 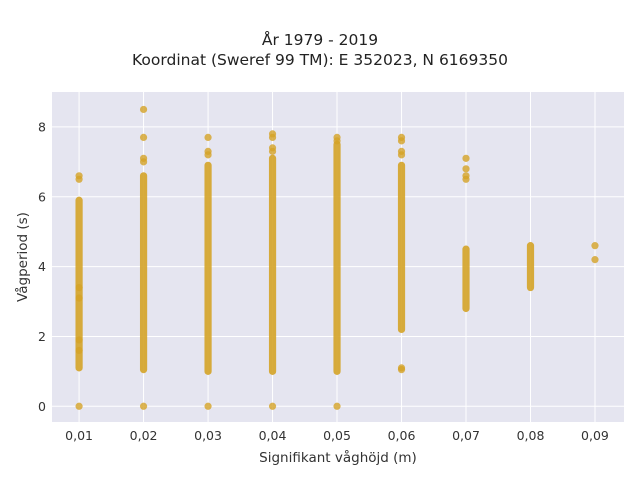 What do you see at coordinates (466, 435) in the screenshot?
I see `x-tick-label: 0,07` at bounding box center [466, 435].